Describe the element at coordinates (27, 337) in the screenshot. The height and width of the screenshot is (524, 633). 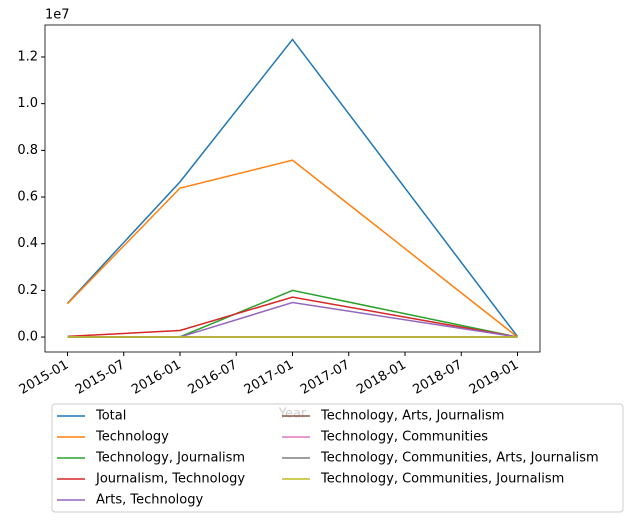
I see `y-tick-label: 0.0` at that location.